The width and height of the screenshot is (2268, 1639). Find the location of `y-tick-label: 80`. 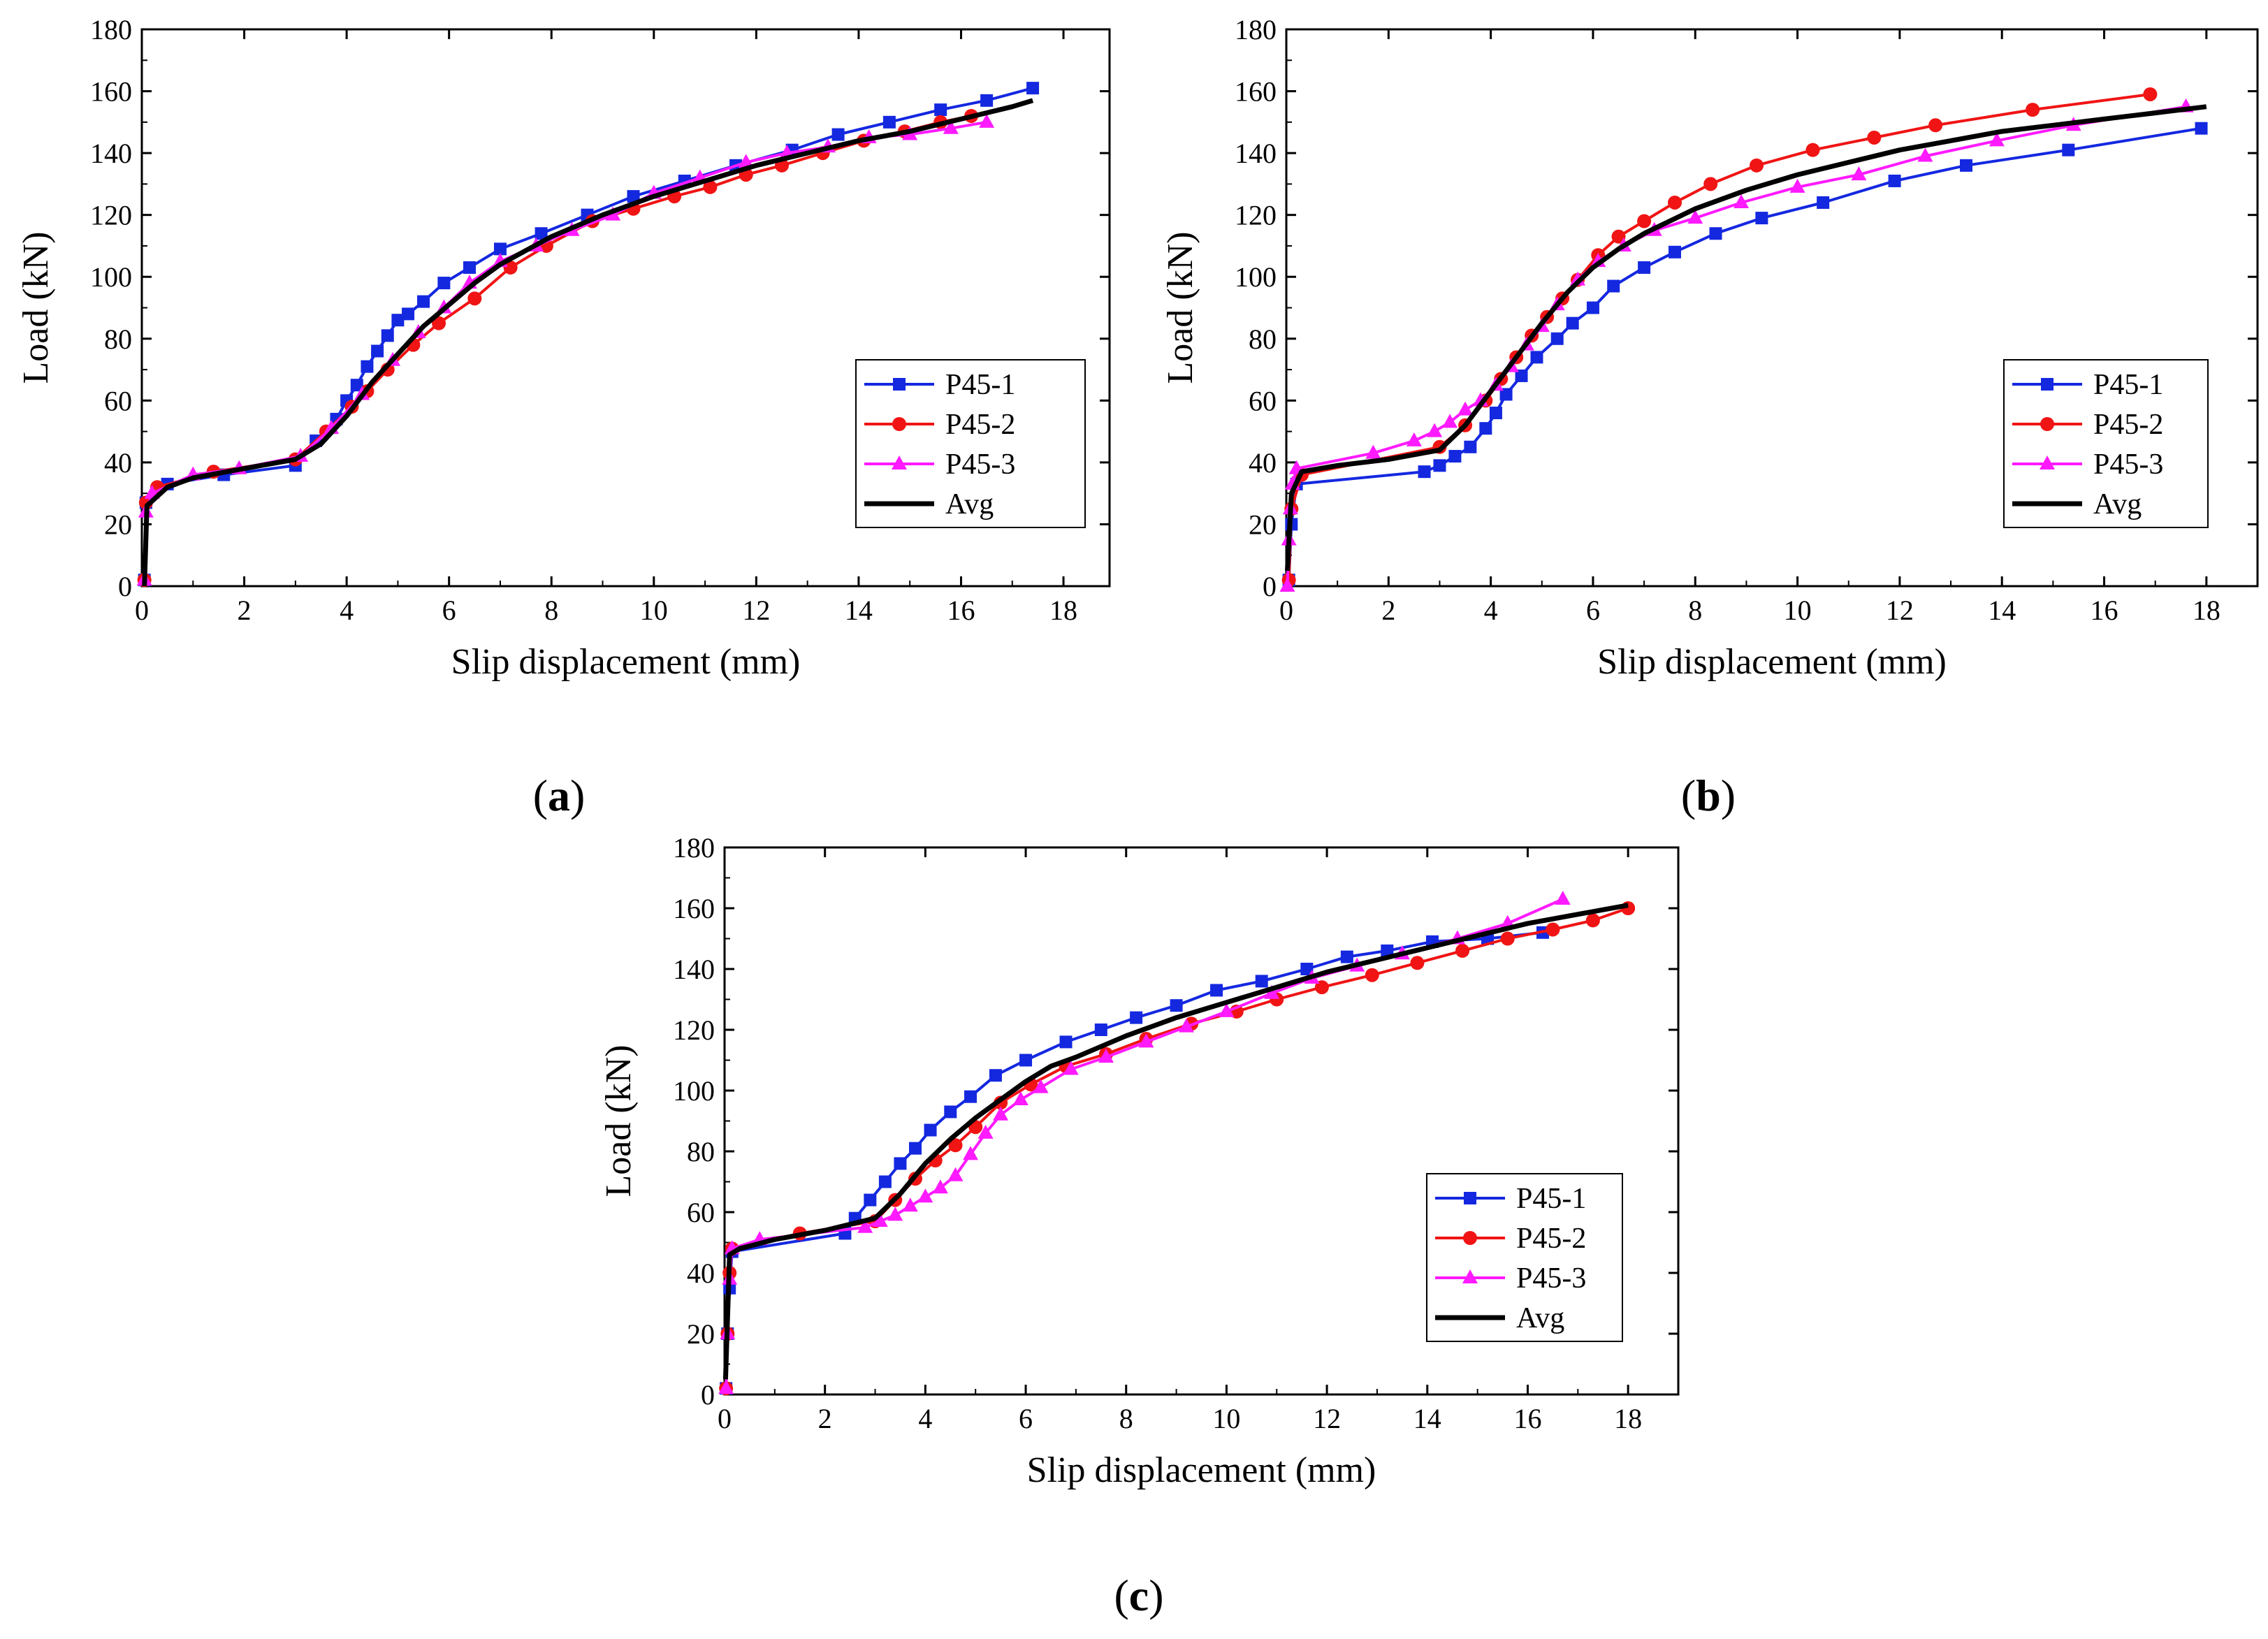

y-tick-label: 80 is located at coordinates (1263, 339).